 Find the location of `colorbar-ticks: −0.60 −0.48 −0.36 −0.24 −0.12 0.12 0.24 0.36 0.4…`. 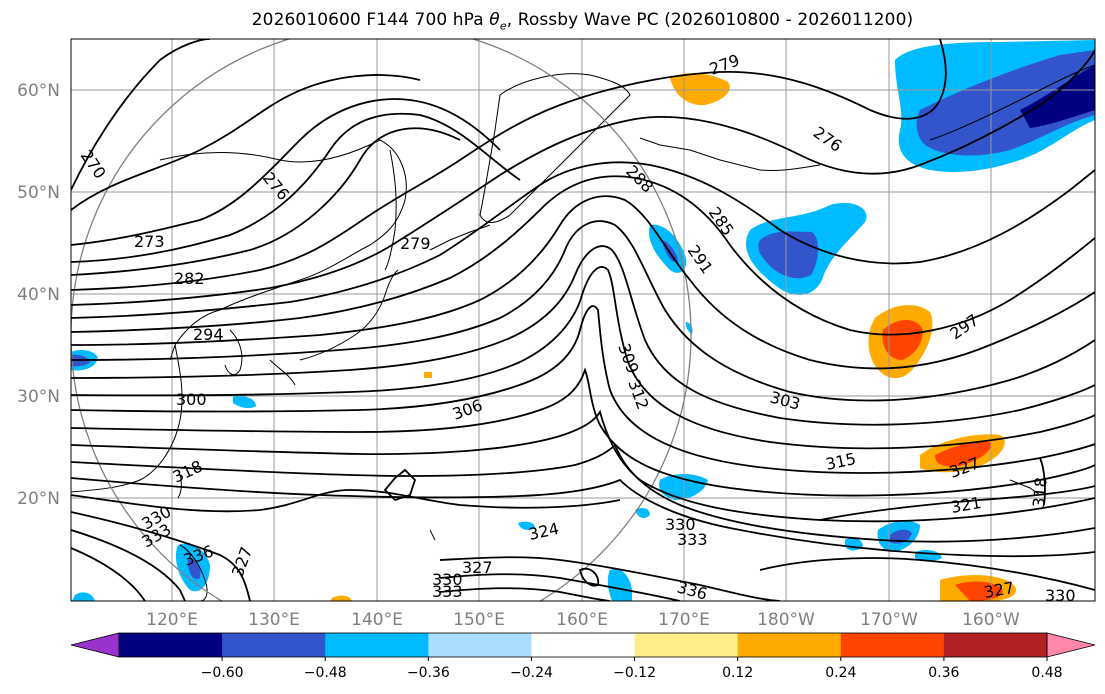

colorbar-ticks: −0.60 −0.48 −0.36 −0.24 −0.12 0.12 0.24 0.36 0.4… is located at coordinates (632, 669).